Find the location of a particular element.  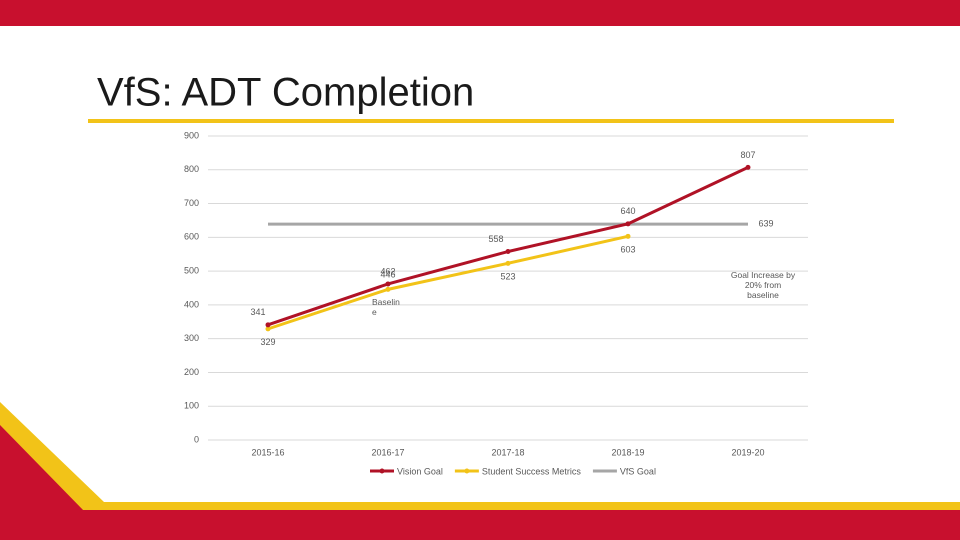

annotation: Goal Increase by 20% from baseline is located at coordinates (763, 285).